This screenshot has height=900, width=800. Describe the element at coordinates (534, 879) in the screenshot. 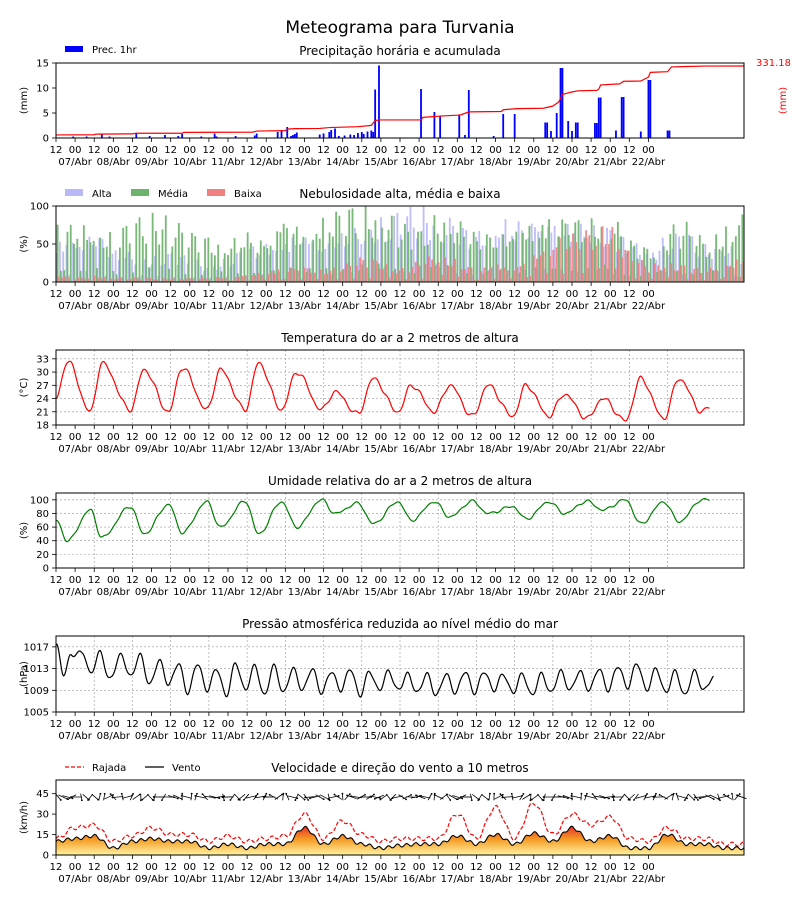

I see `x-date-label: 19/Abr` at that location.